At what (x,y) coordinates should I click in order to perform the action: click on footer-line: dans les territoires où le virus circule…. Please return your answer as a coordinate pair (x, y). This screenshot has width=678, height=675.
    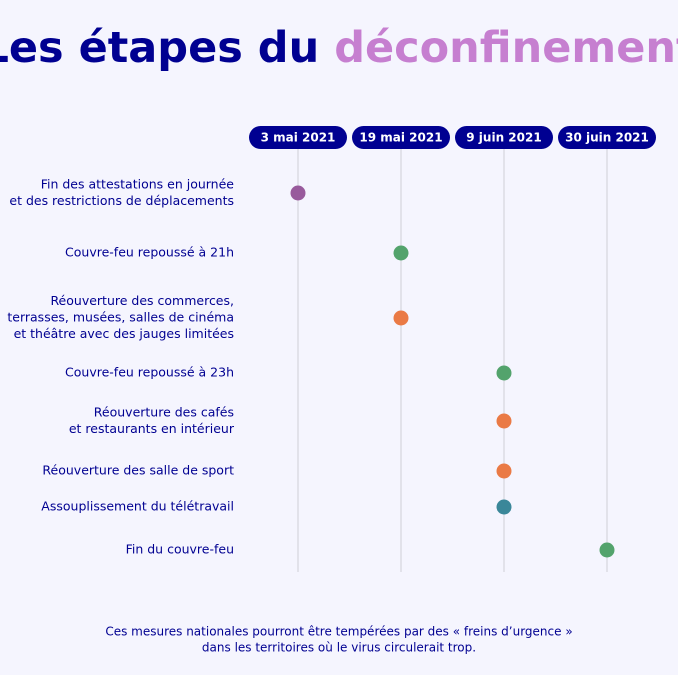
    Looking at the image, I should click on (339, 648).